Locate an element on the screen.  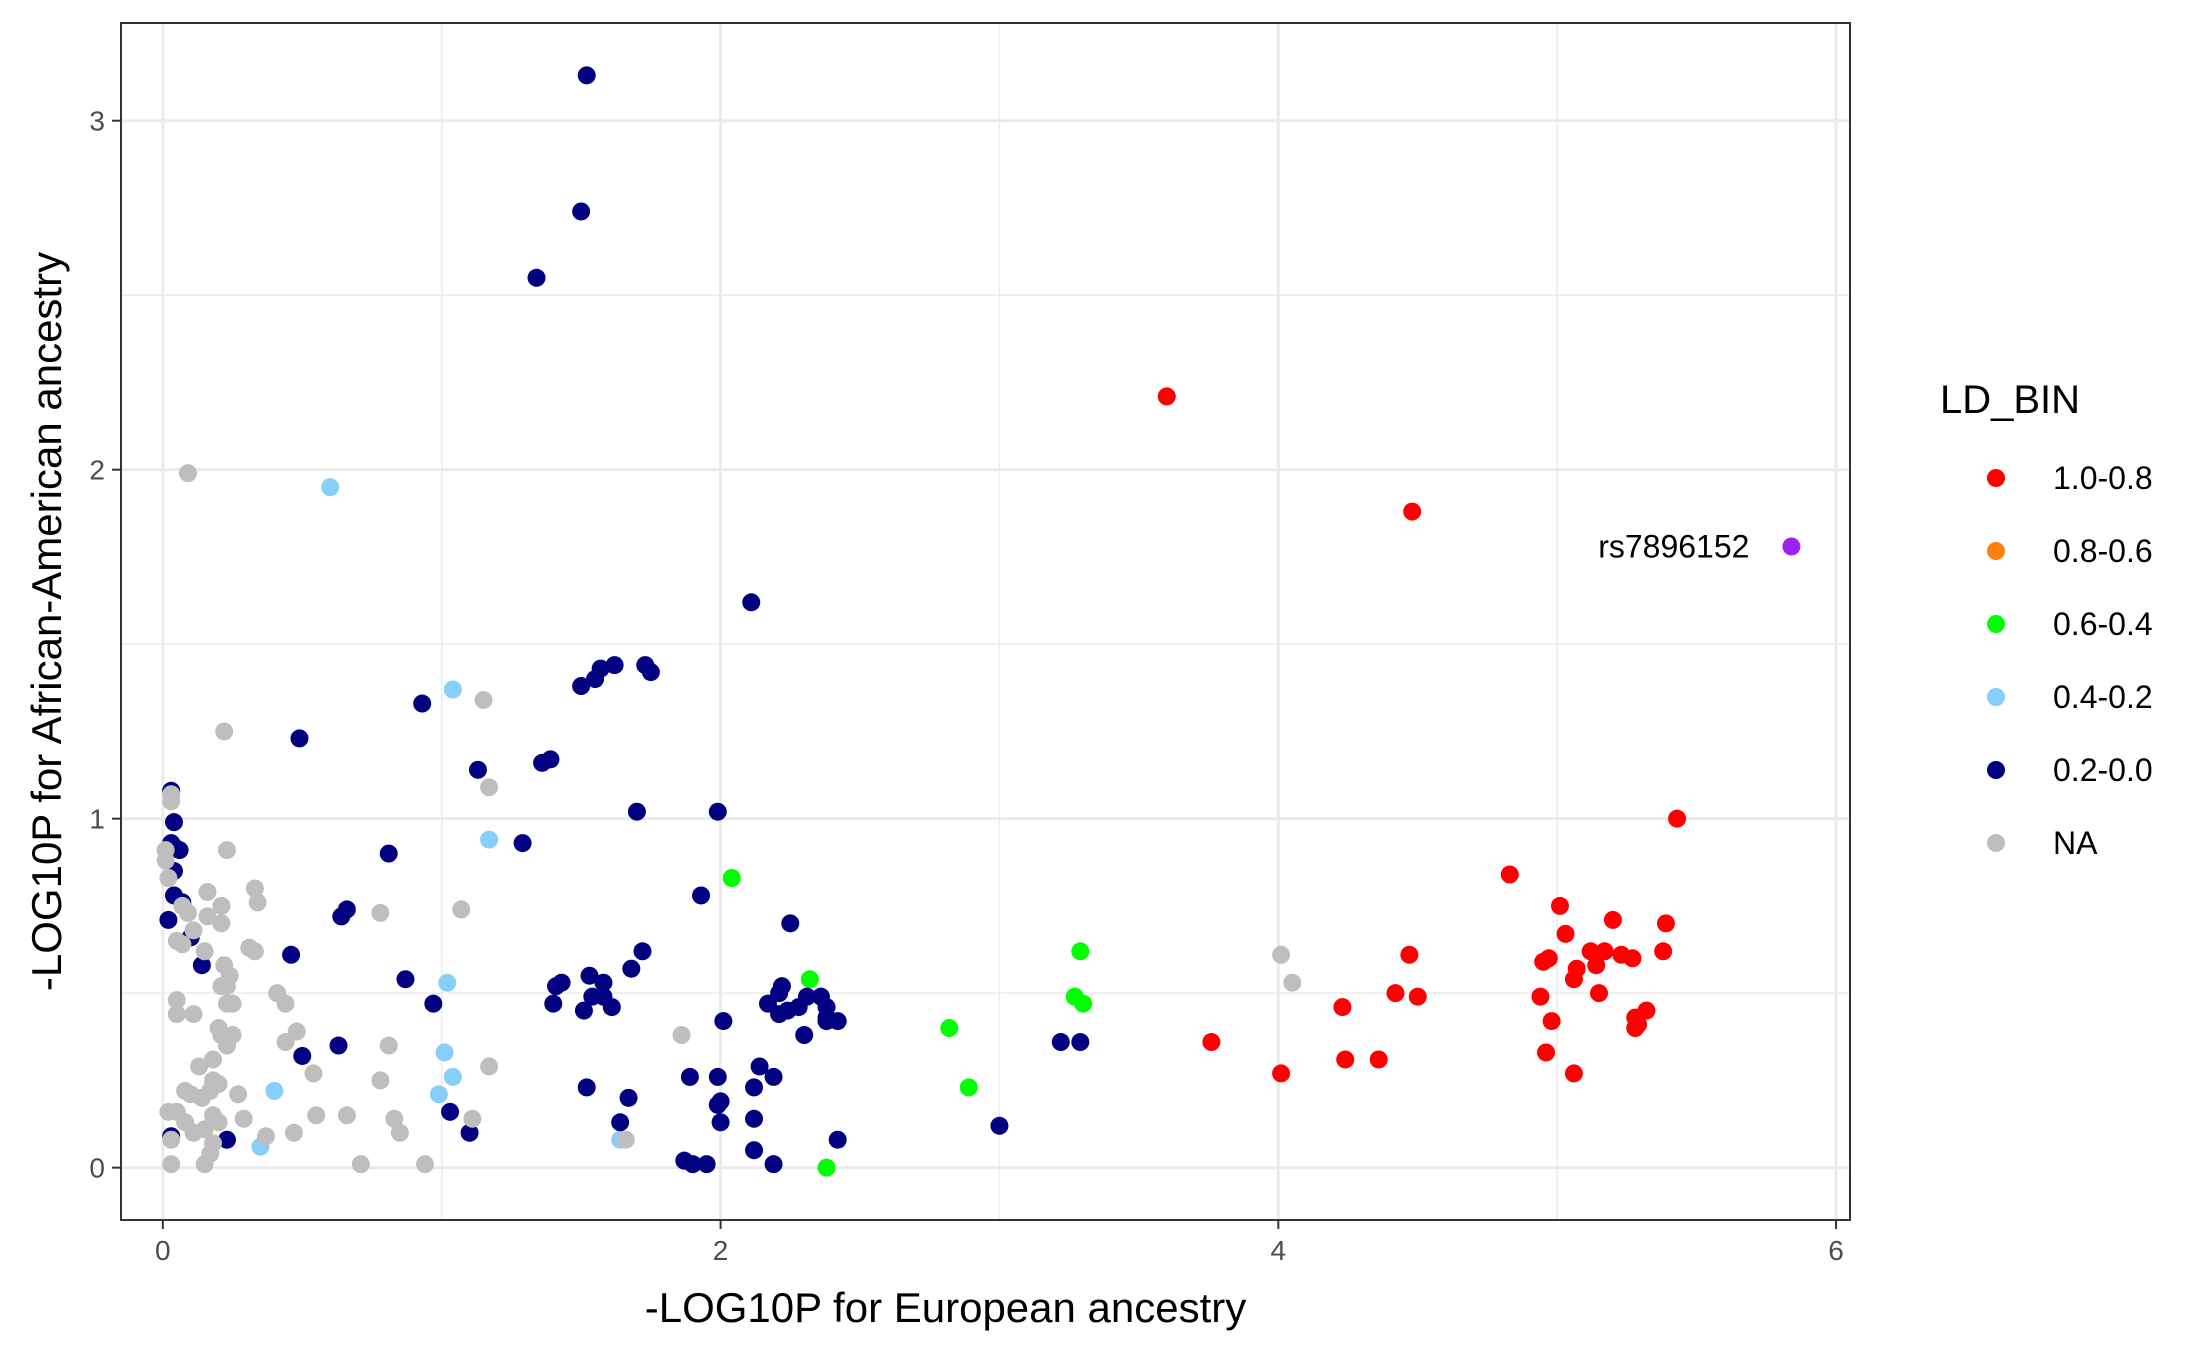
x-tick-label: 6 is located at coordinates (1836, 1250).